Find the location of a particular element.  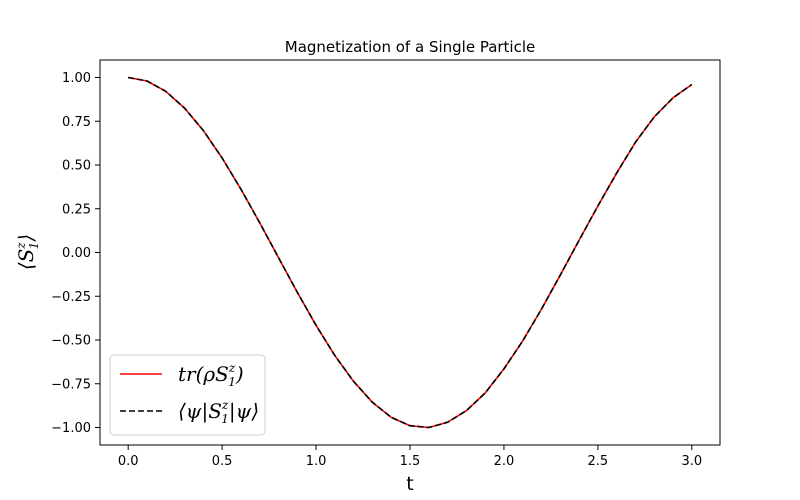

chart-title: Magnetization of a Single Particle is located at coordinates (410, 47).